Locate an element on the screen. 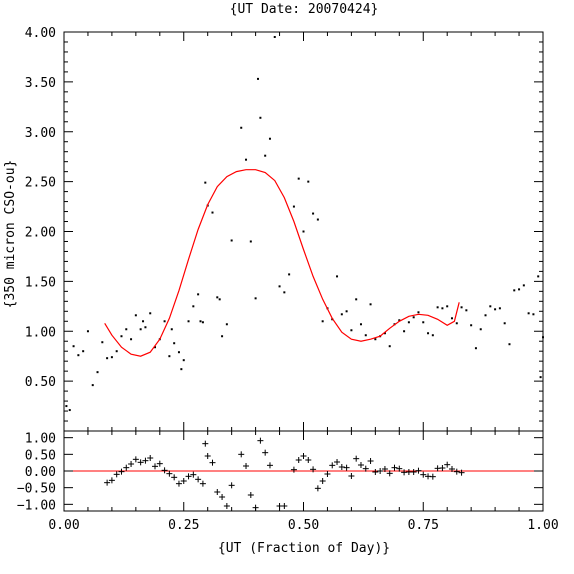 This screenshot has width=574, height=574. residual-y-tick-label: −0.50 is located at coordinates (36, 489).